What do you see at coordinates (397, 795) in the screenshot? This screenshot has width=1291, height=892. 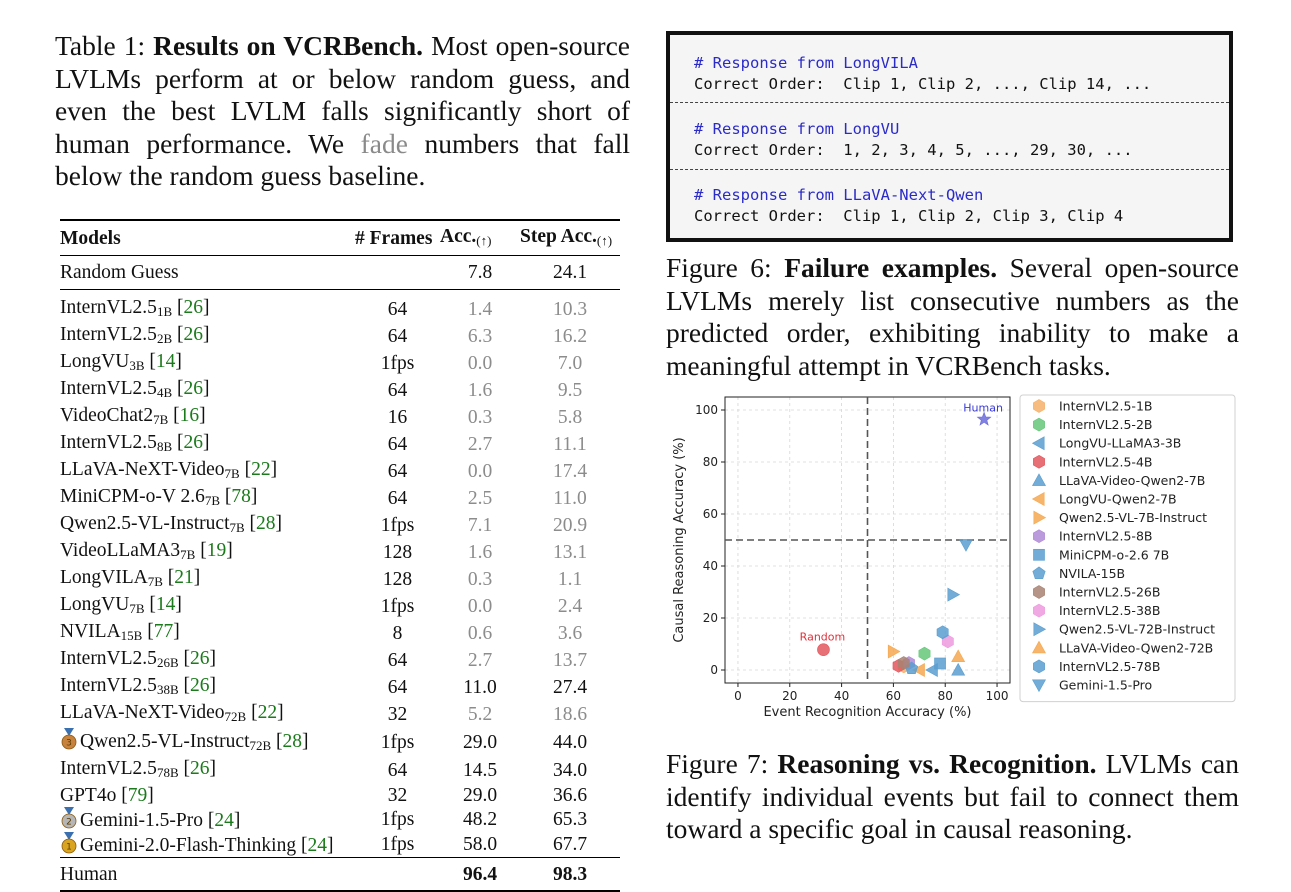 I see `frames-cell: 32` at bounding box center [397, 795].